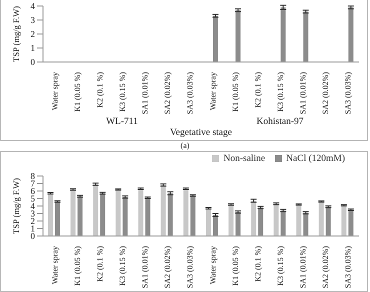  I want to click on y-tick-label: 7, so click(33, 183).